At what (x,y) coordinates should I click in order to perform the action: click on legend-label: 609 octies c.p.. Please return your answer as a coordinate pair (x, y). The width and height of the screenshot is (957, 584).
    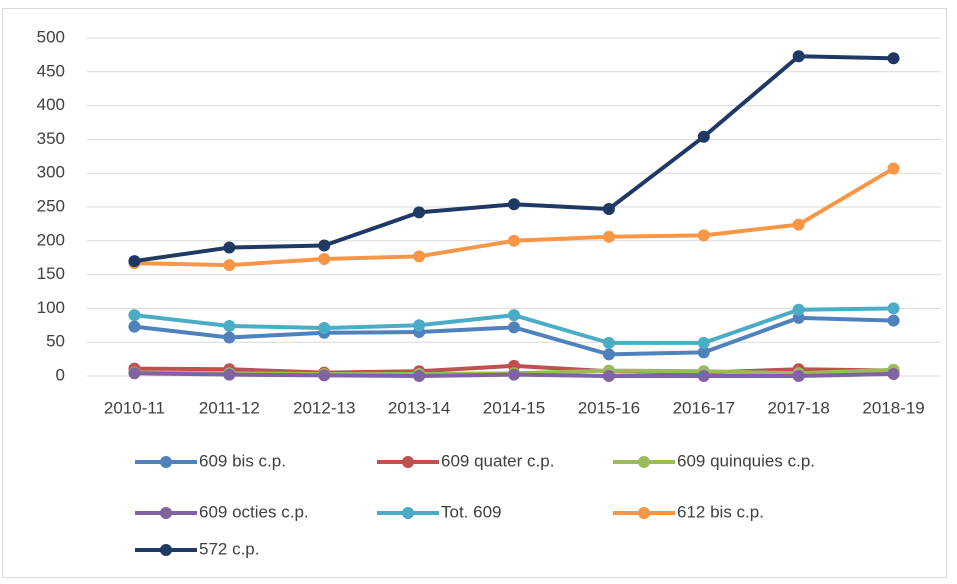
    Looking at the image, I should click on (254, 511).